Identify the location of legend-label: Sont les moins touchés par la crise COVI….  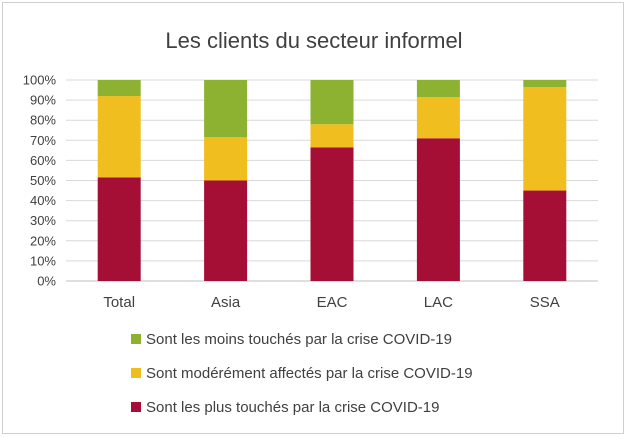
(299, 339).